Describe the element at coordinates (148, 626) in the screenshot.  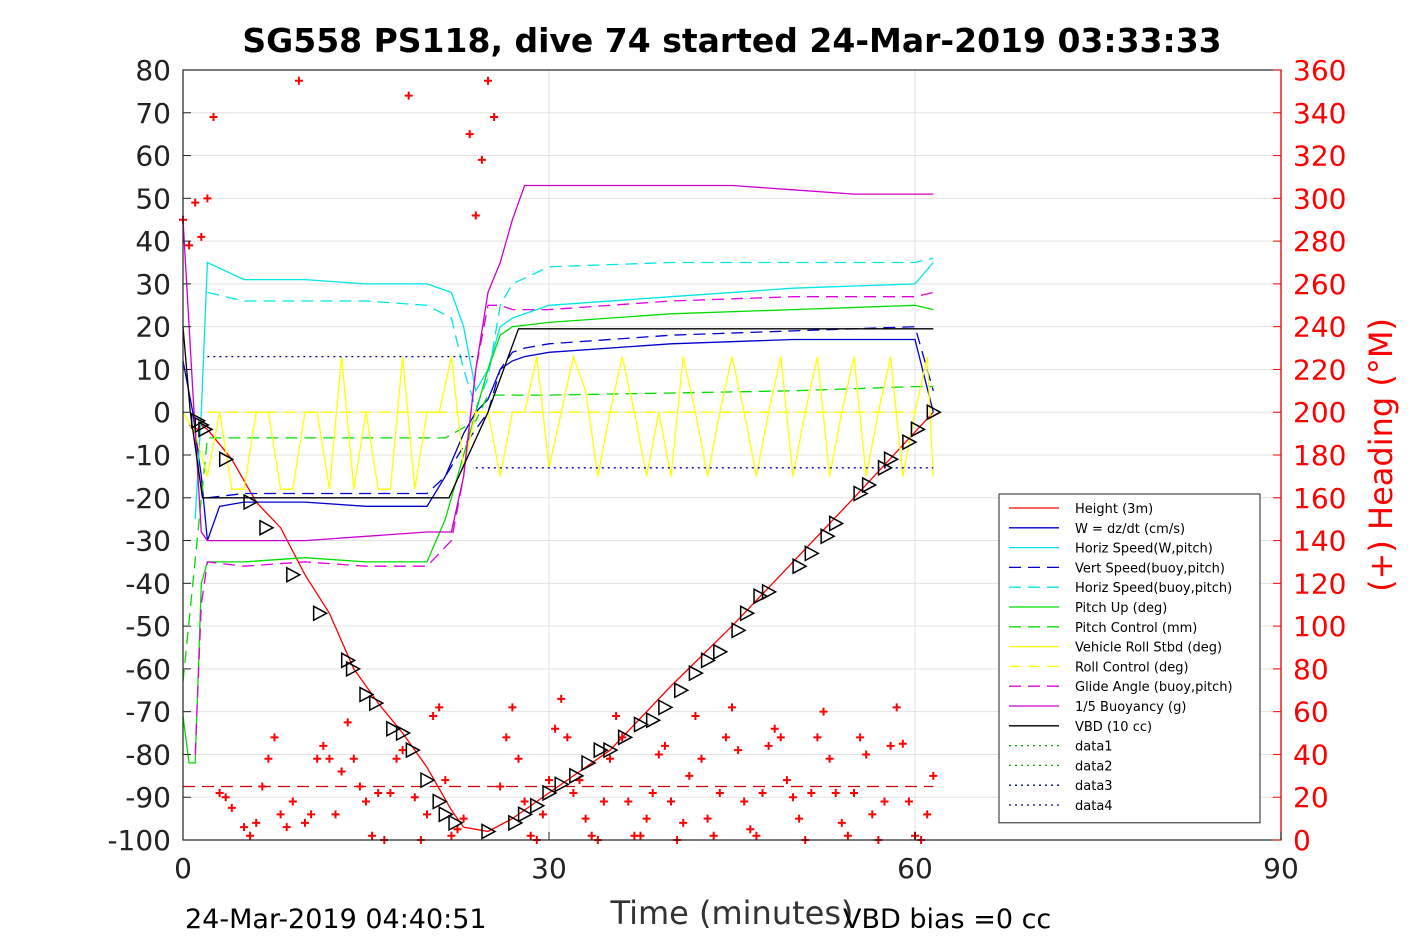
I see `y-tick-label: -50` at that location.